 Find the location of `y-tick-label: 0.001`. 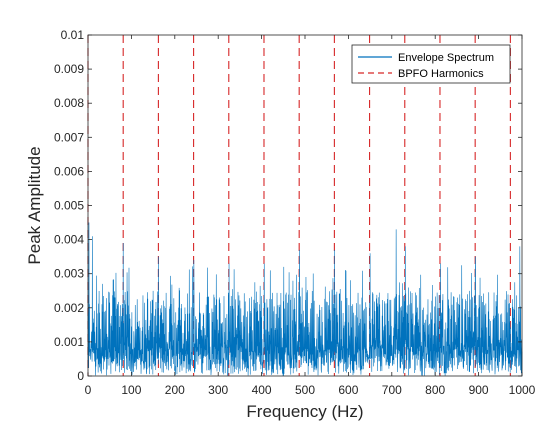

y-tick-label: 0.001 is located at coordinates (69, 342).